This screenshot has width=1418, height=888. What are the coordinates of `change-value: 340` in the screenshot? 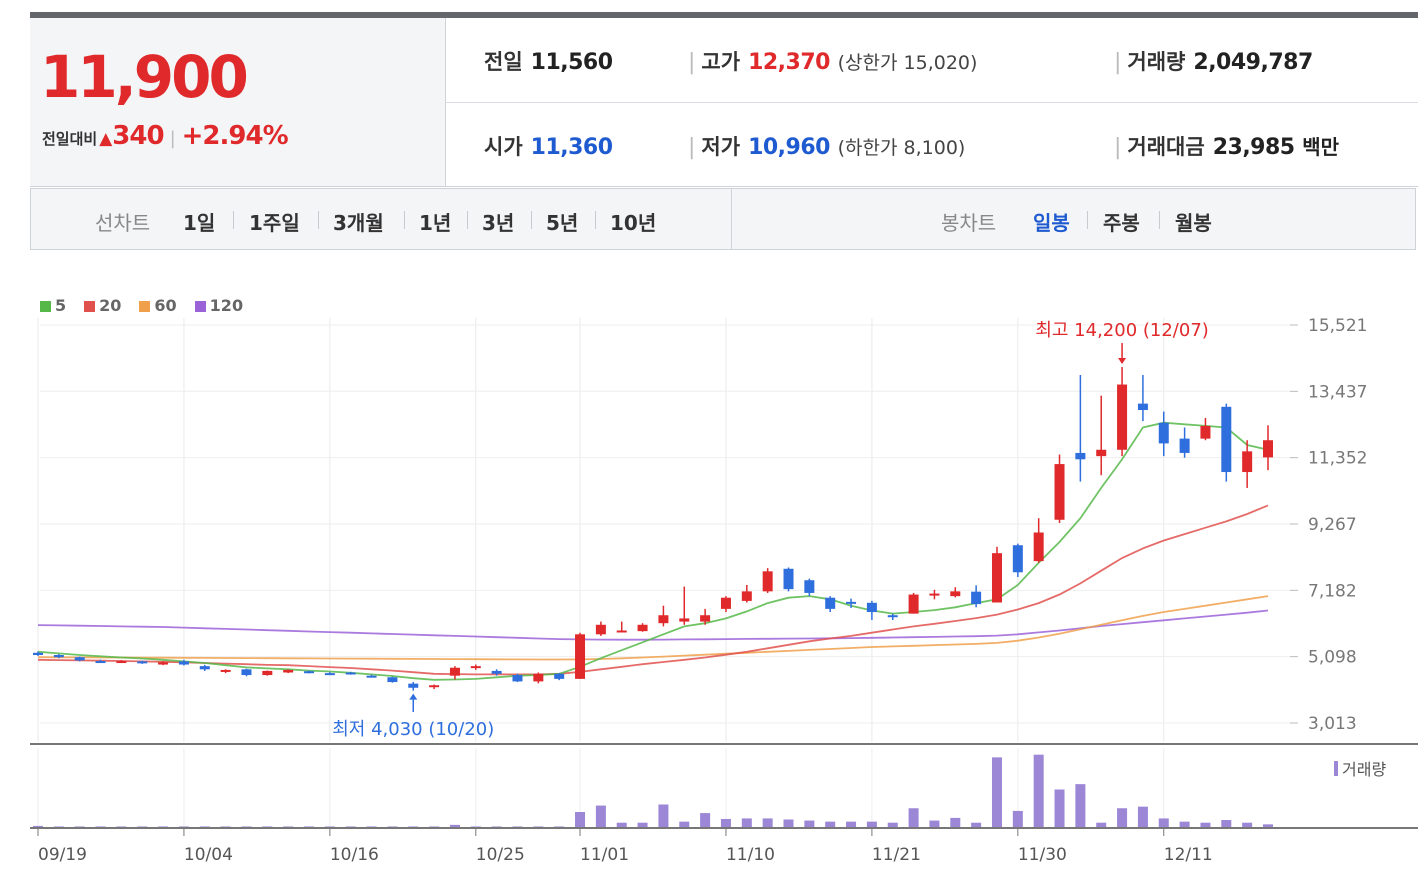 It's located at (138, 136).